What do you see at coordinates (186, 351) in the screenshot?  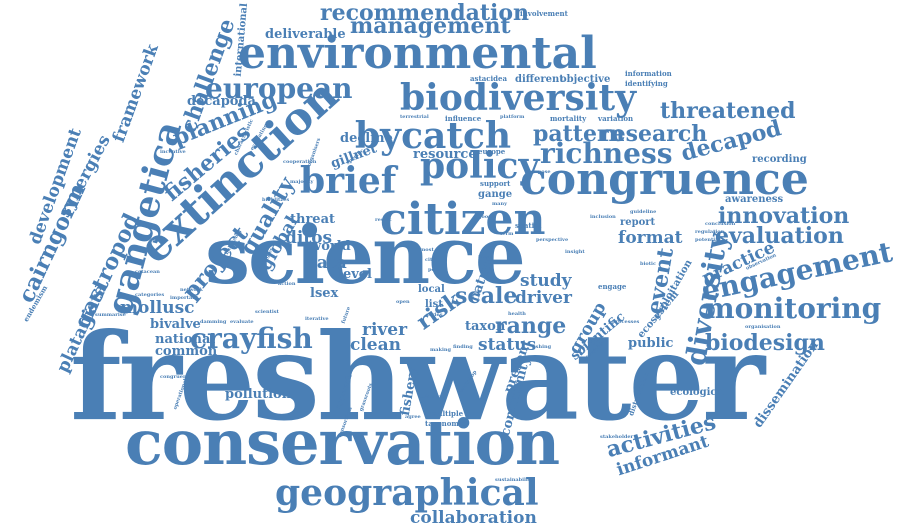 I see `word-common: common` at bounding box center [186, 351].